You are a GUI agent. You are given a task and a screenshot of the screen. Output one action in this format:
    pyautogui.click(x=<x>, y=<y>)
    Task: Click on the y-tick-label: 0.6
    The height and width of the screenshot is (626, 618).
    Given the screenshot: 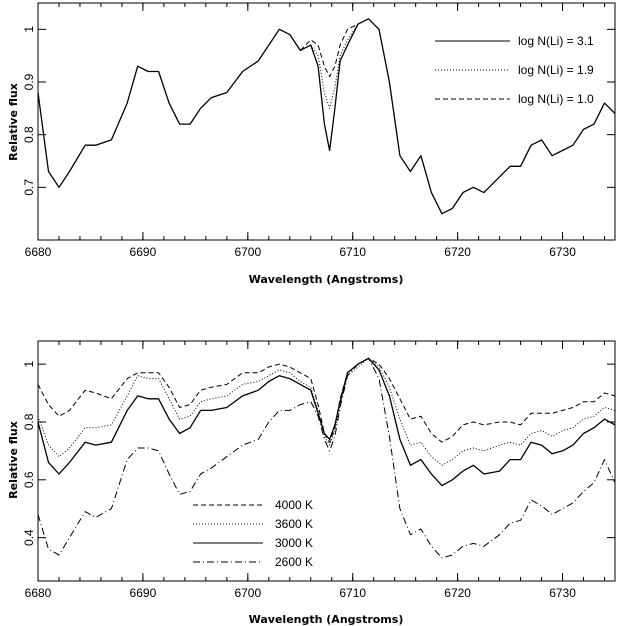 What is the action you would take?
    pyautogui.click(x=29, y=479)
    